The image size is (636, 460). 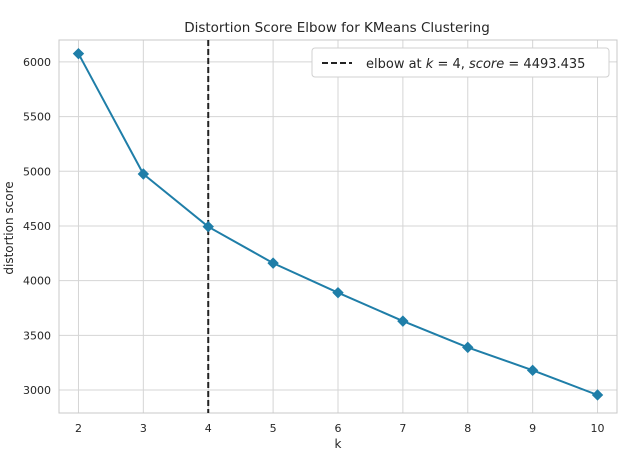 What do you see at coordinates (273, 428) in the screenshot?
I see `x-tick-label: 5` at bounding box center [273, 428].